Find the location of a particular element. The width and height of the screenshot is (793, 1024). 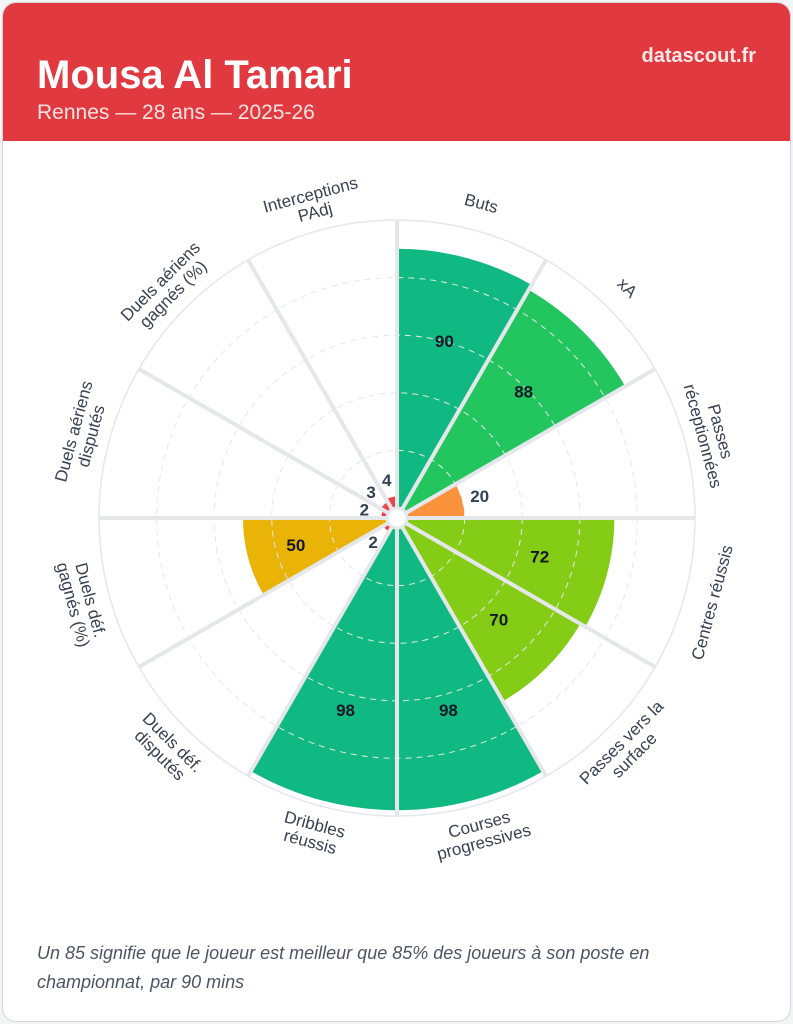

value-label: 90 is located at coordinates (444, 341).